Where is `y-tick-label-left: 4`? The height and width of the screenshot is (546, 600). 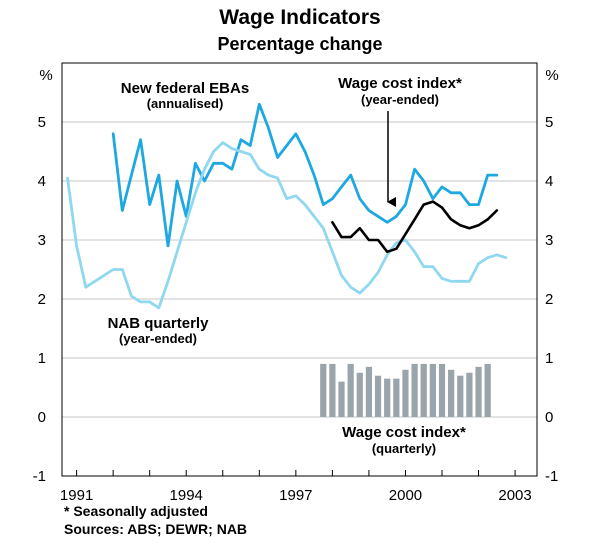
y-tick-label-left: 4 is located at coordinates (42, 181).